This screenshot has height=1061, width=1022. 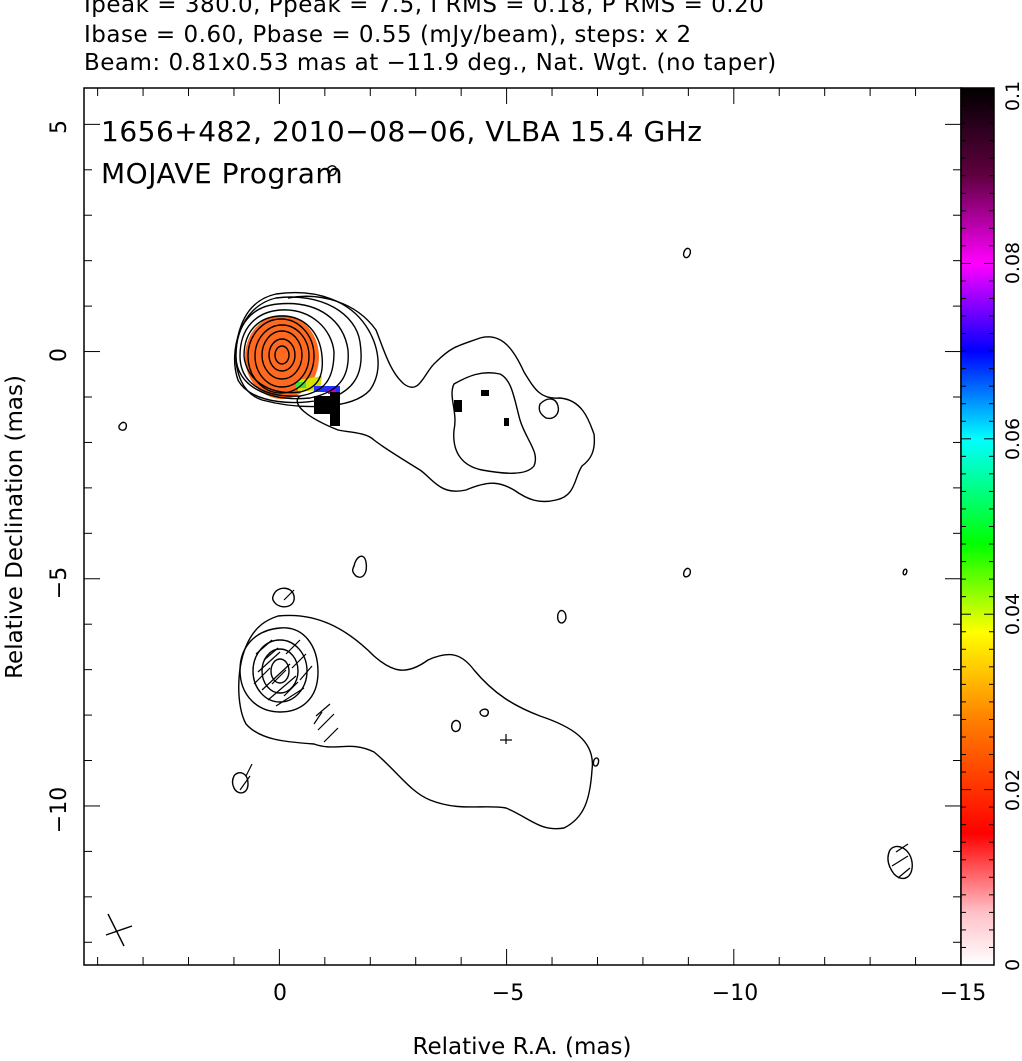 I want to click on y-tick-label-1: 0, so click(x=59, y=355).